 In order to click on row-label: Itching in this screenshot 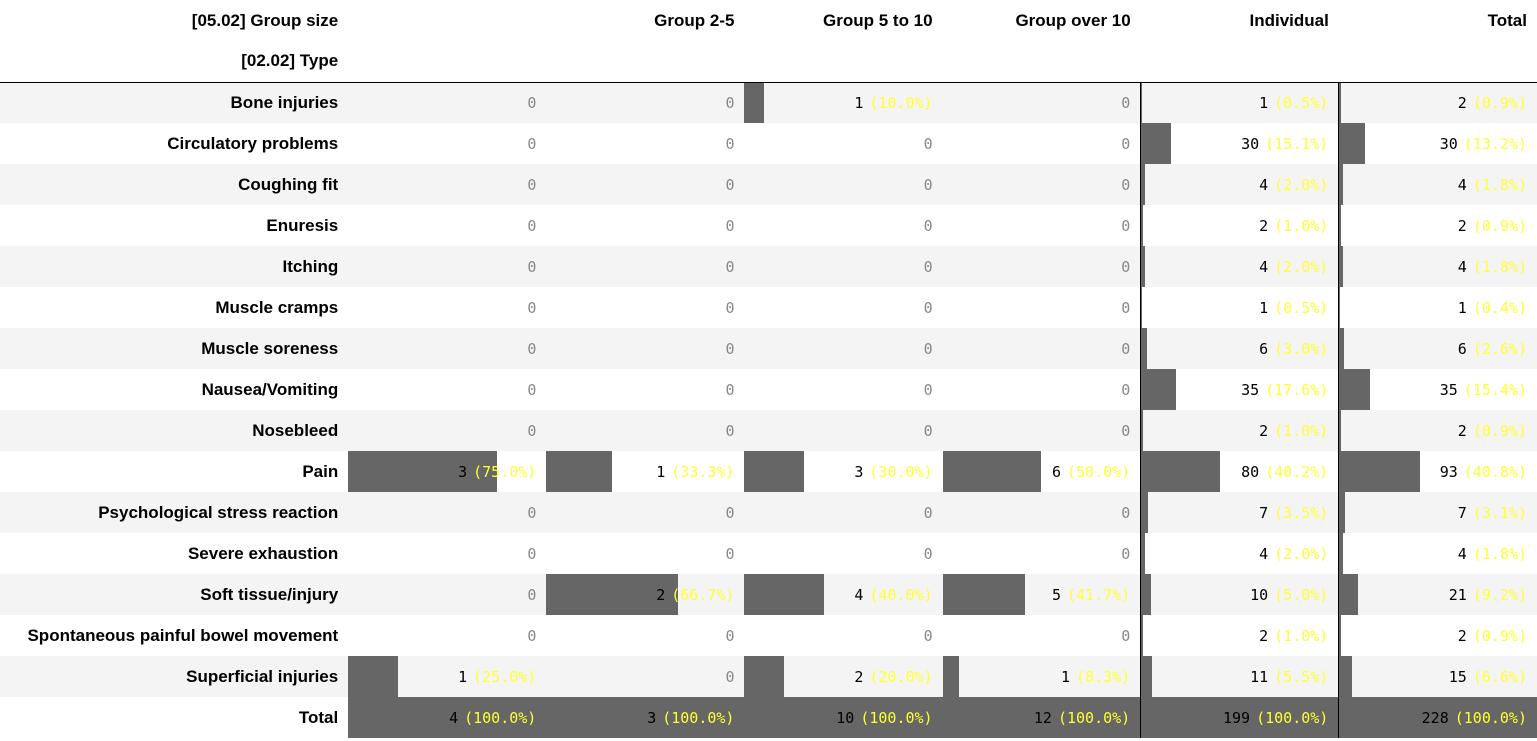, I will do `click(174, 266)`.